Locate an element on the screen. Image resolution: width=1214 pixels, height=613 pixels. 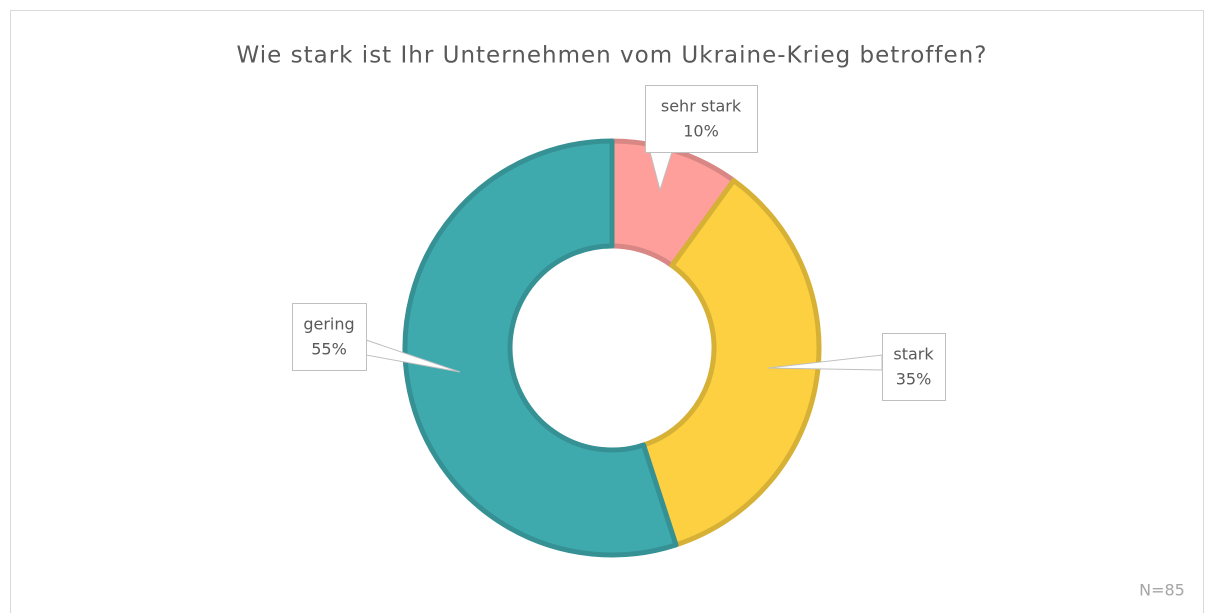
annotation: N=85 is located at coordinates (1162, 590).